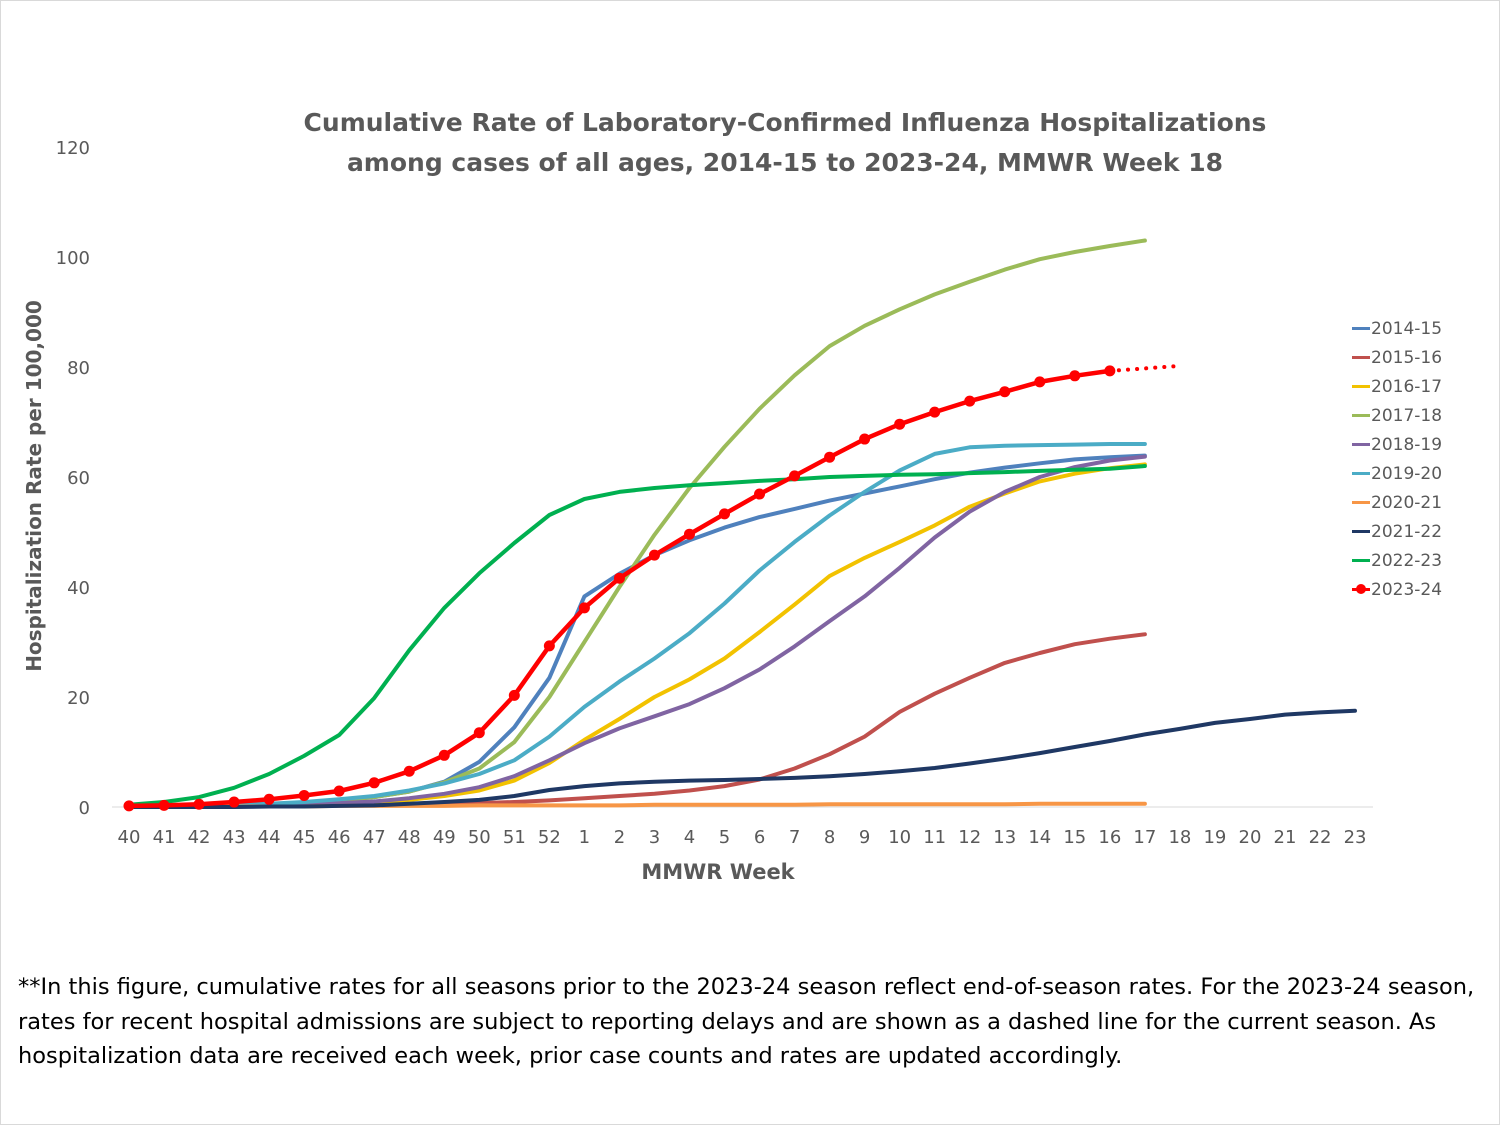  Describe the element at coordinates (1250, 837) in the screenshot. I see `x-tick-label: 20` at that location.